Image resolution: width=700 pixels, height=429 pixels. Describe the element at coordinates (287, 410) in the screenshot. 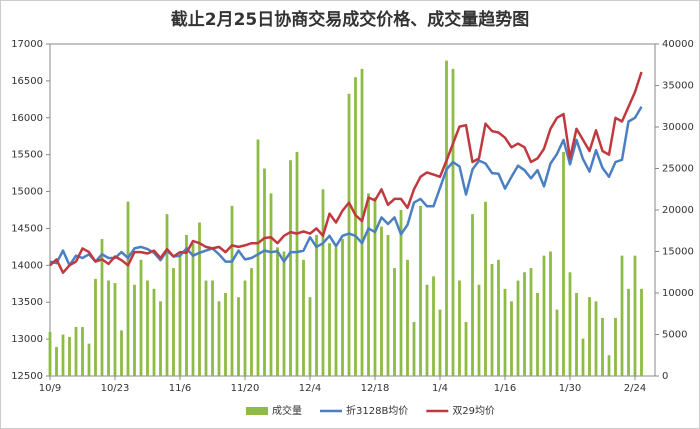

I see `legend-label: 成交量` at that location.